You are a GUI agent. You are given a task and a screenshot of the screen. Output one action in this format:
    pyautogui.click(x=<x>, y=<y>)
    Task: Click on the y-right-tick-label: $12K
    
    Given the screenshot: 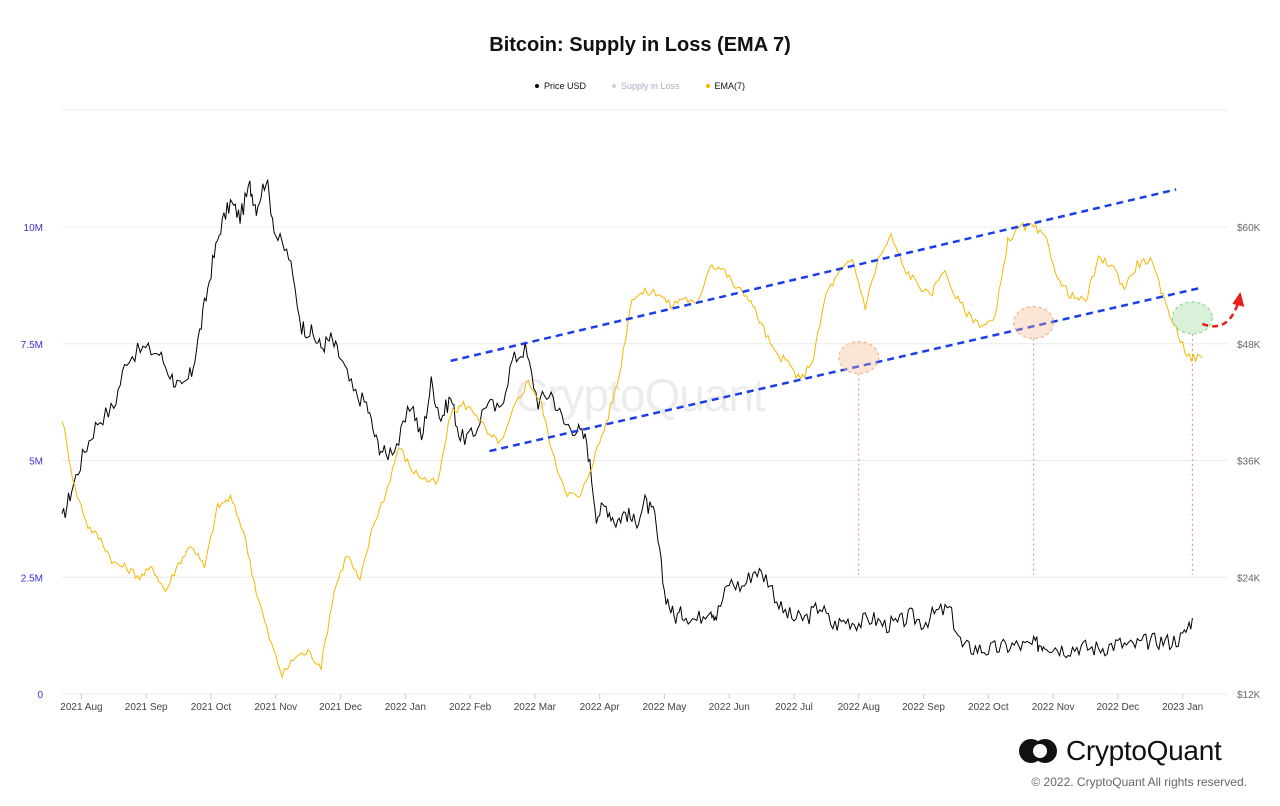 What is the action you would take?
    pyautogui.click(x=1249, y=695)
    